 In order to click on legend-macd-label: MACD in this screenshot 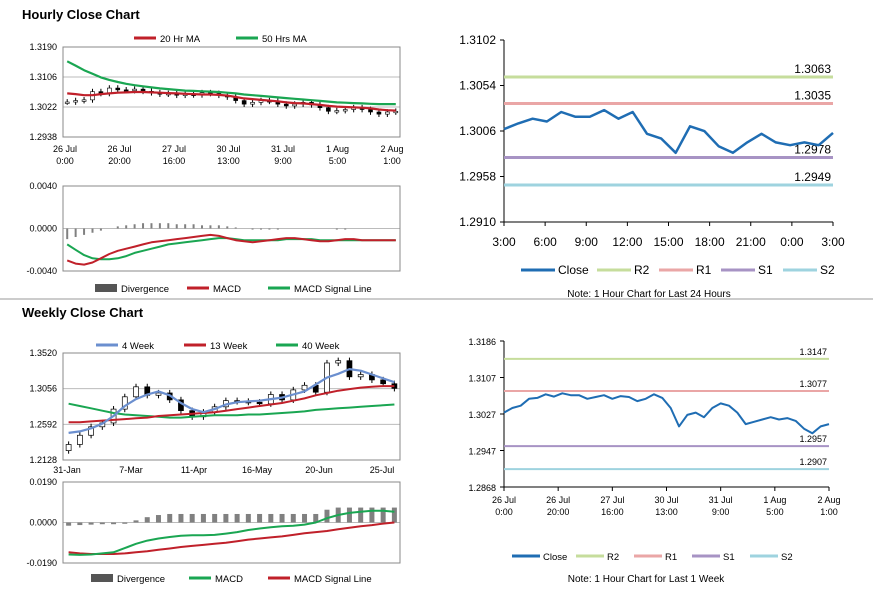, I will do `click(227, 289)`.